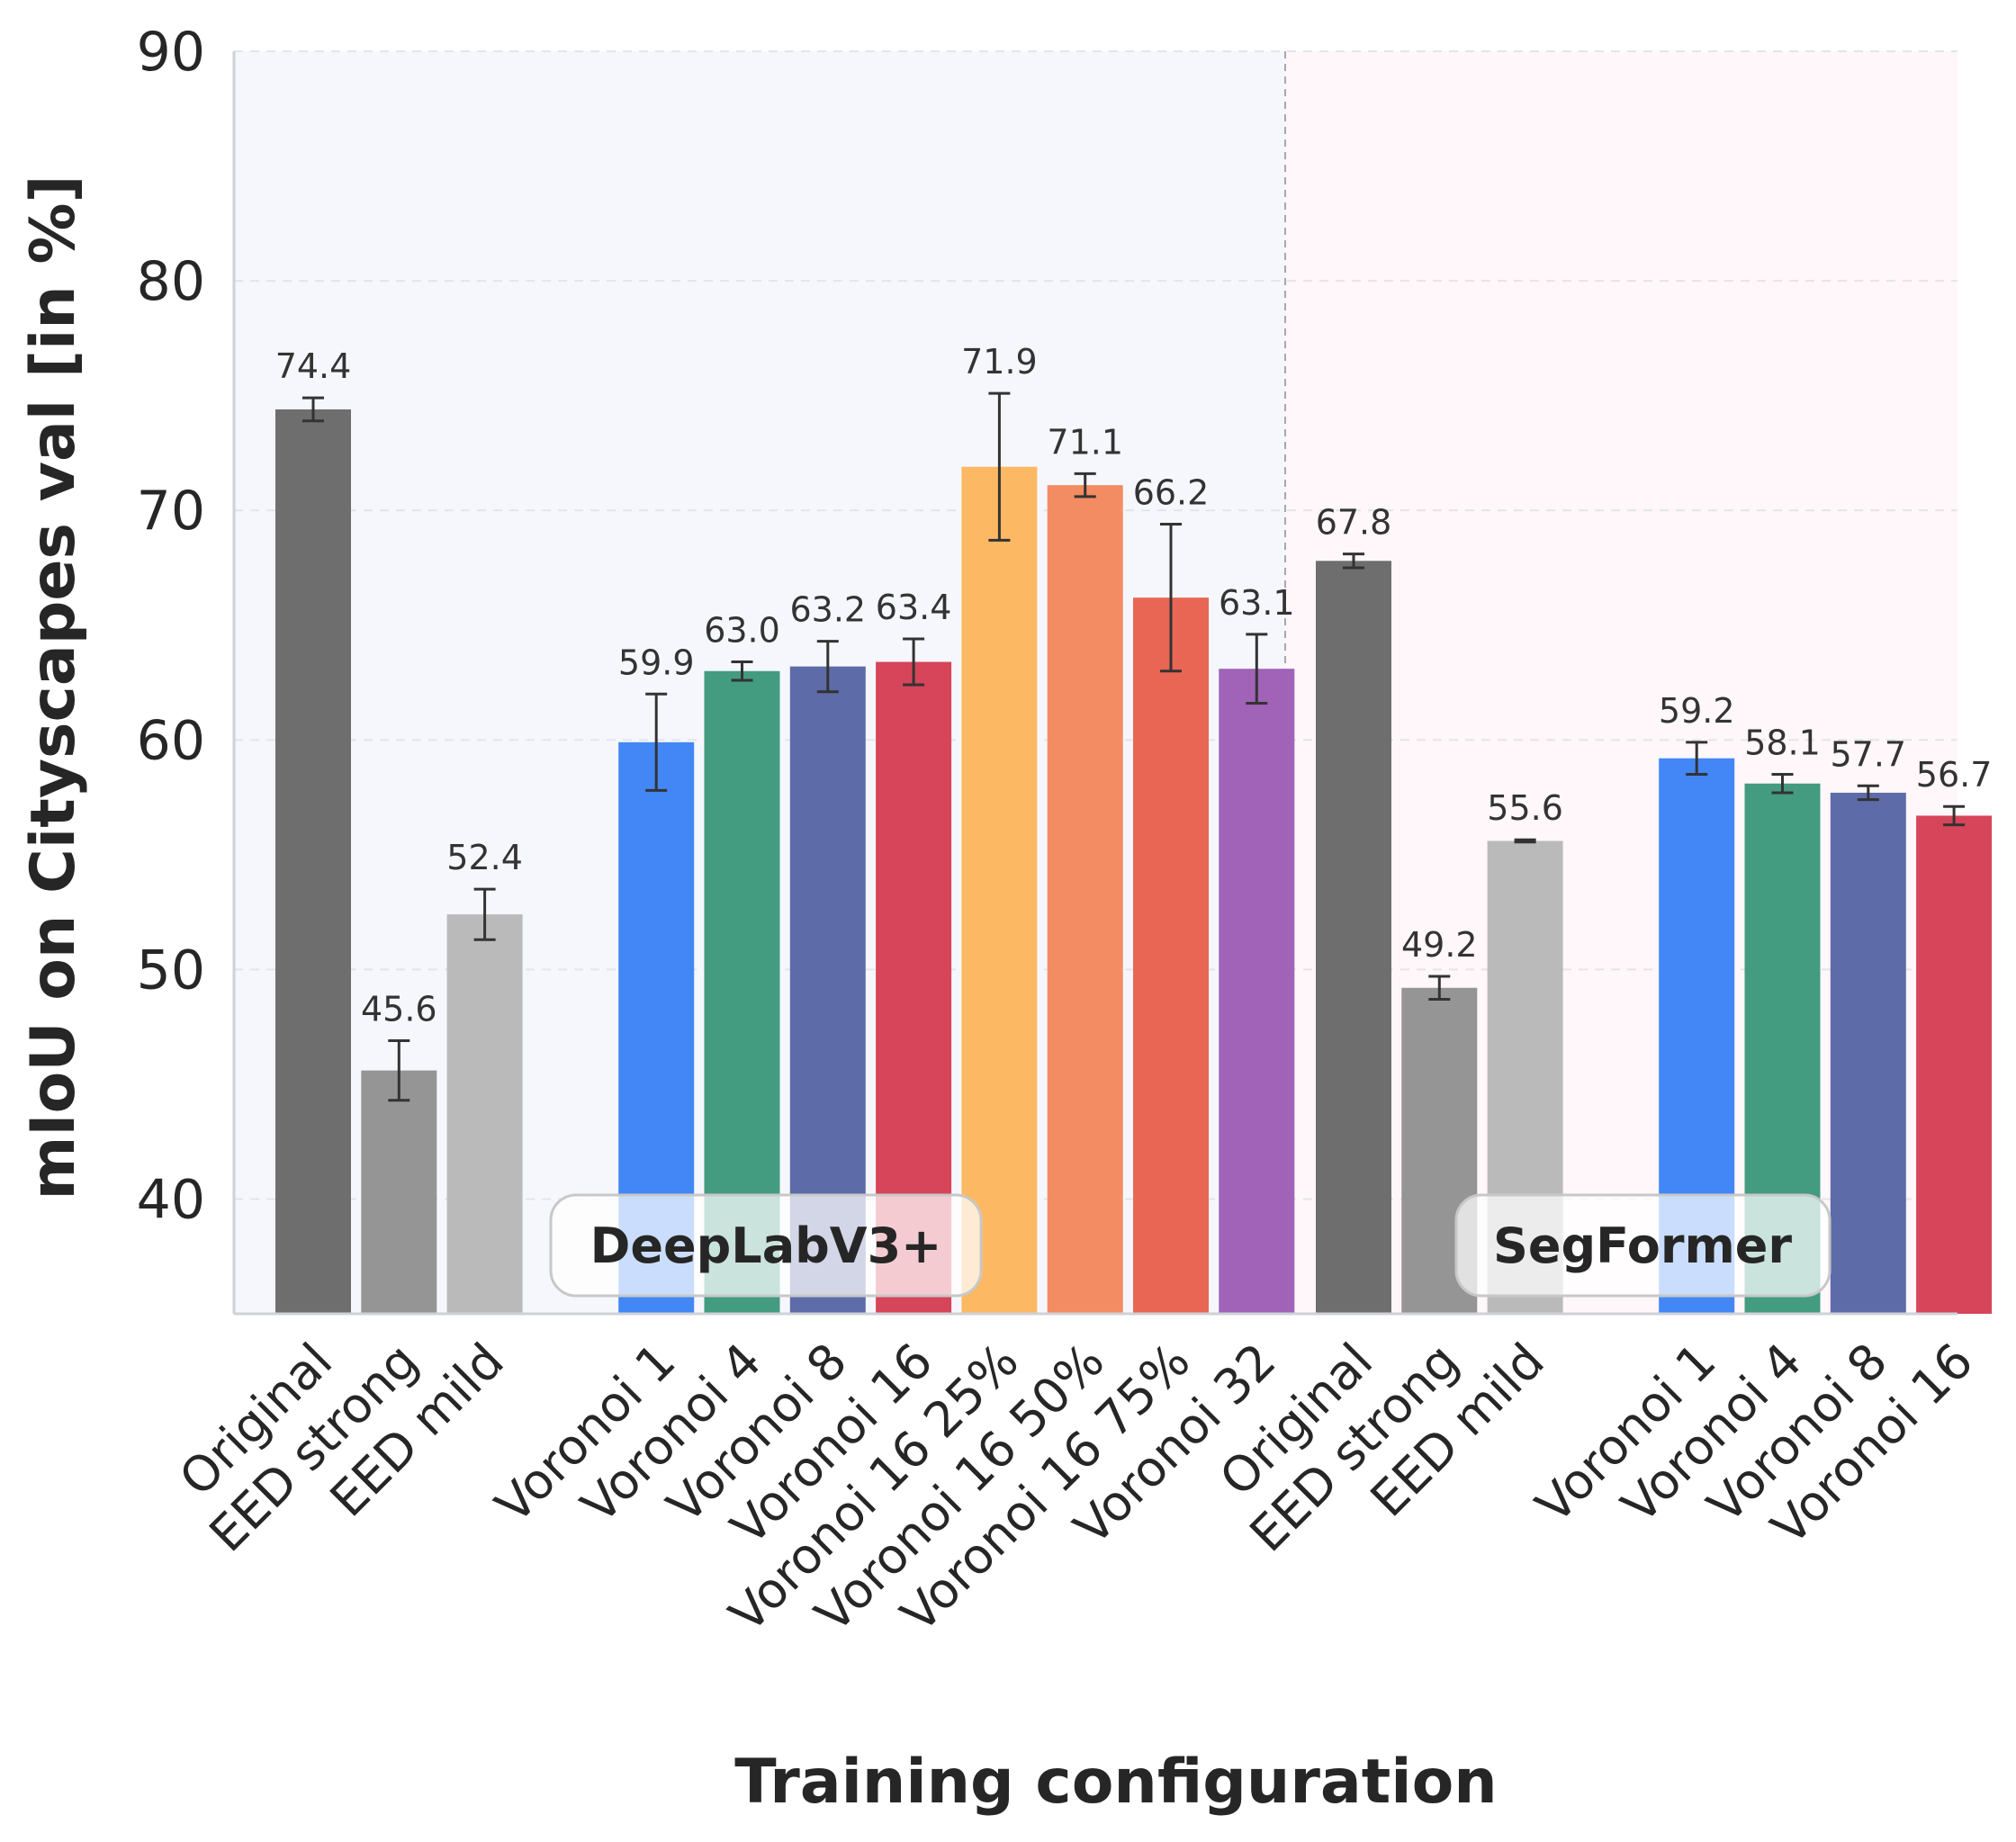  I want to click on value-label: 63.1, so click(1257, 603).